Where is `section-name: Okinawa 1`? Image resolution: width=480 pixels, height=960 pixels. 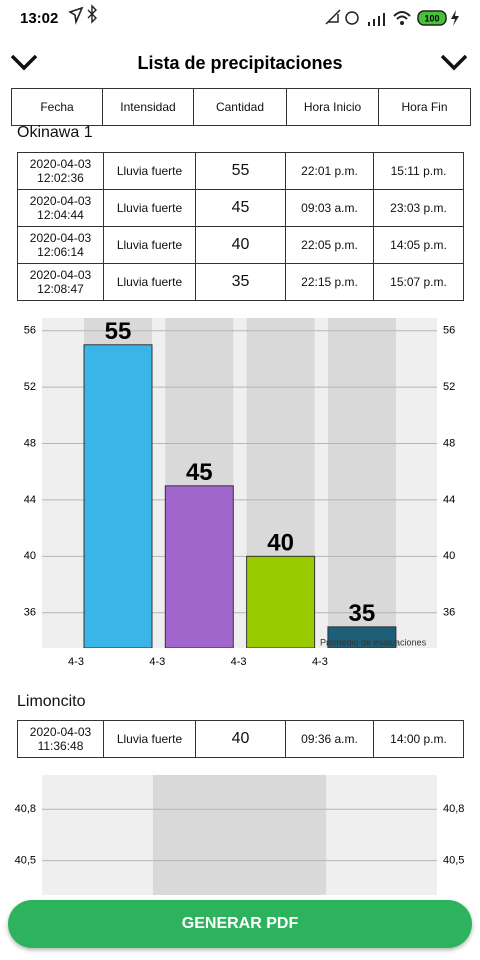
section-name: Okinawa 1 is located at coordinates (55, 132).